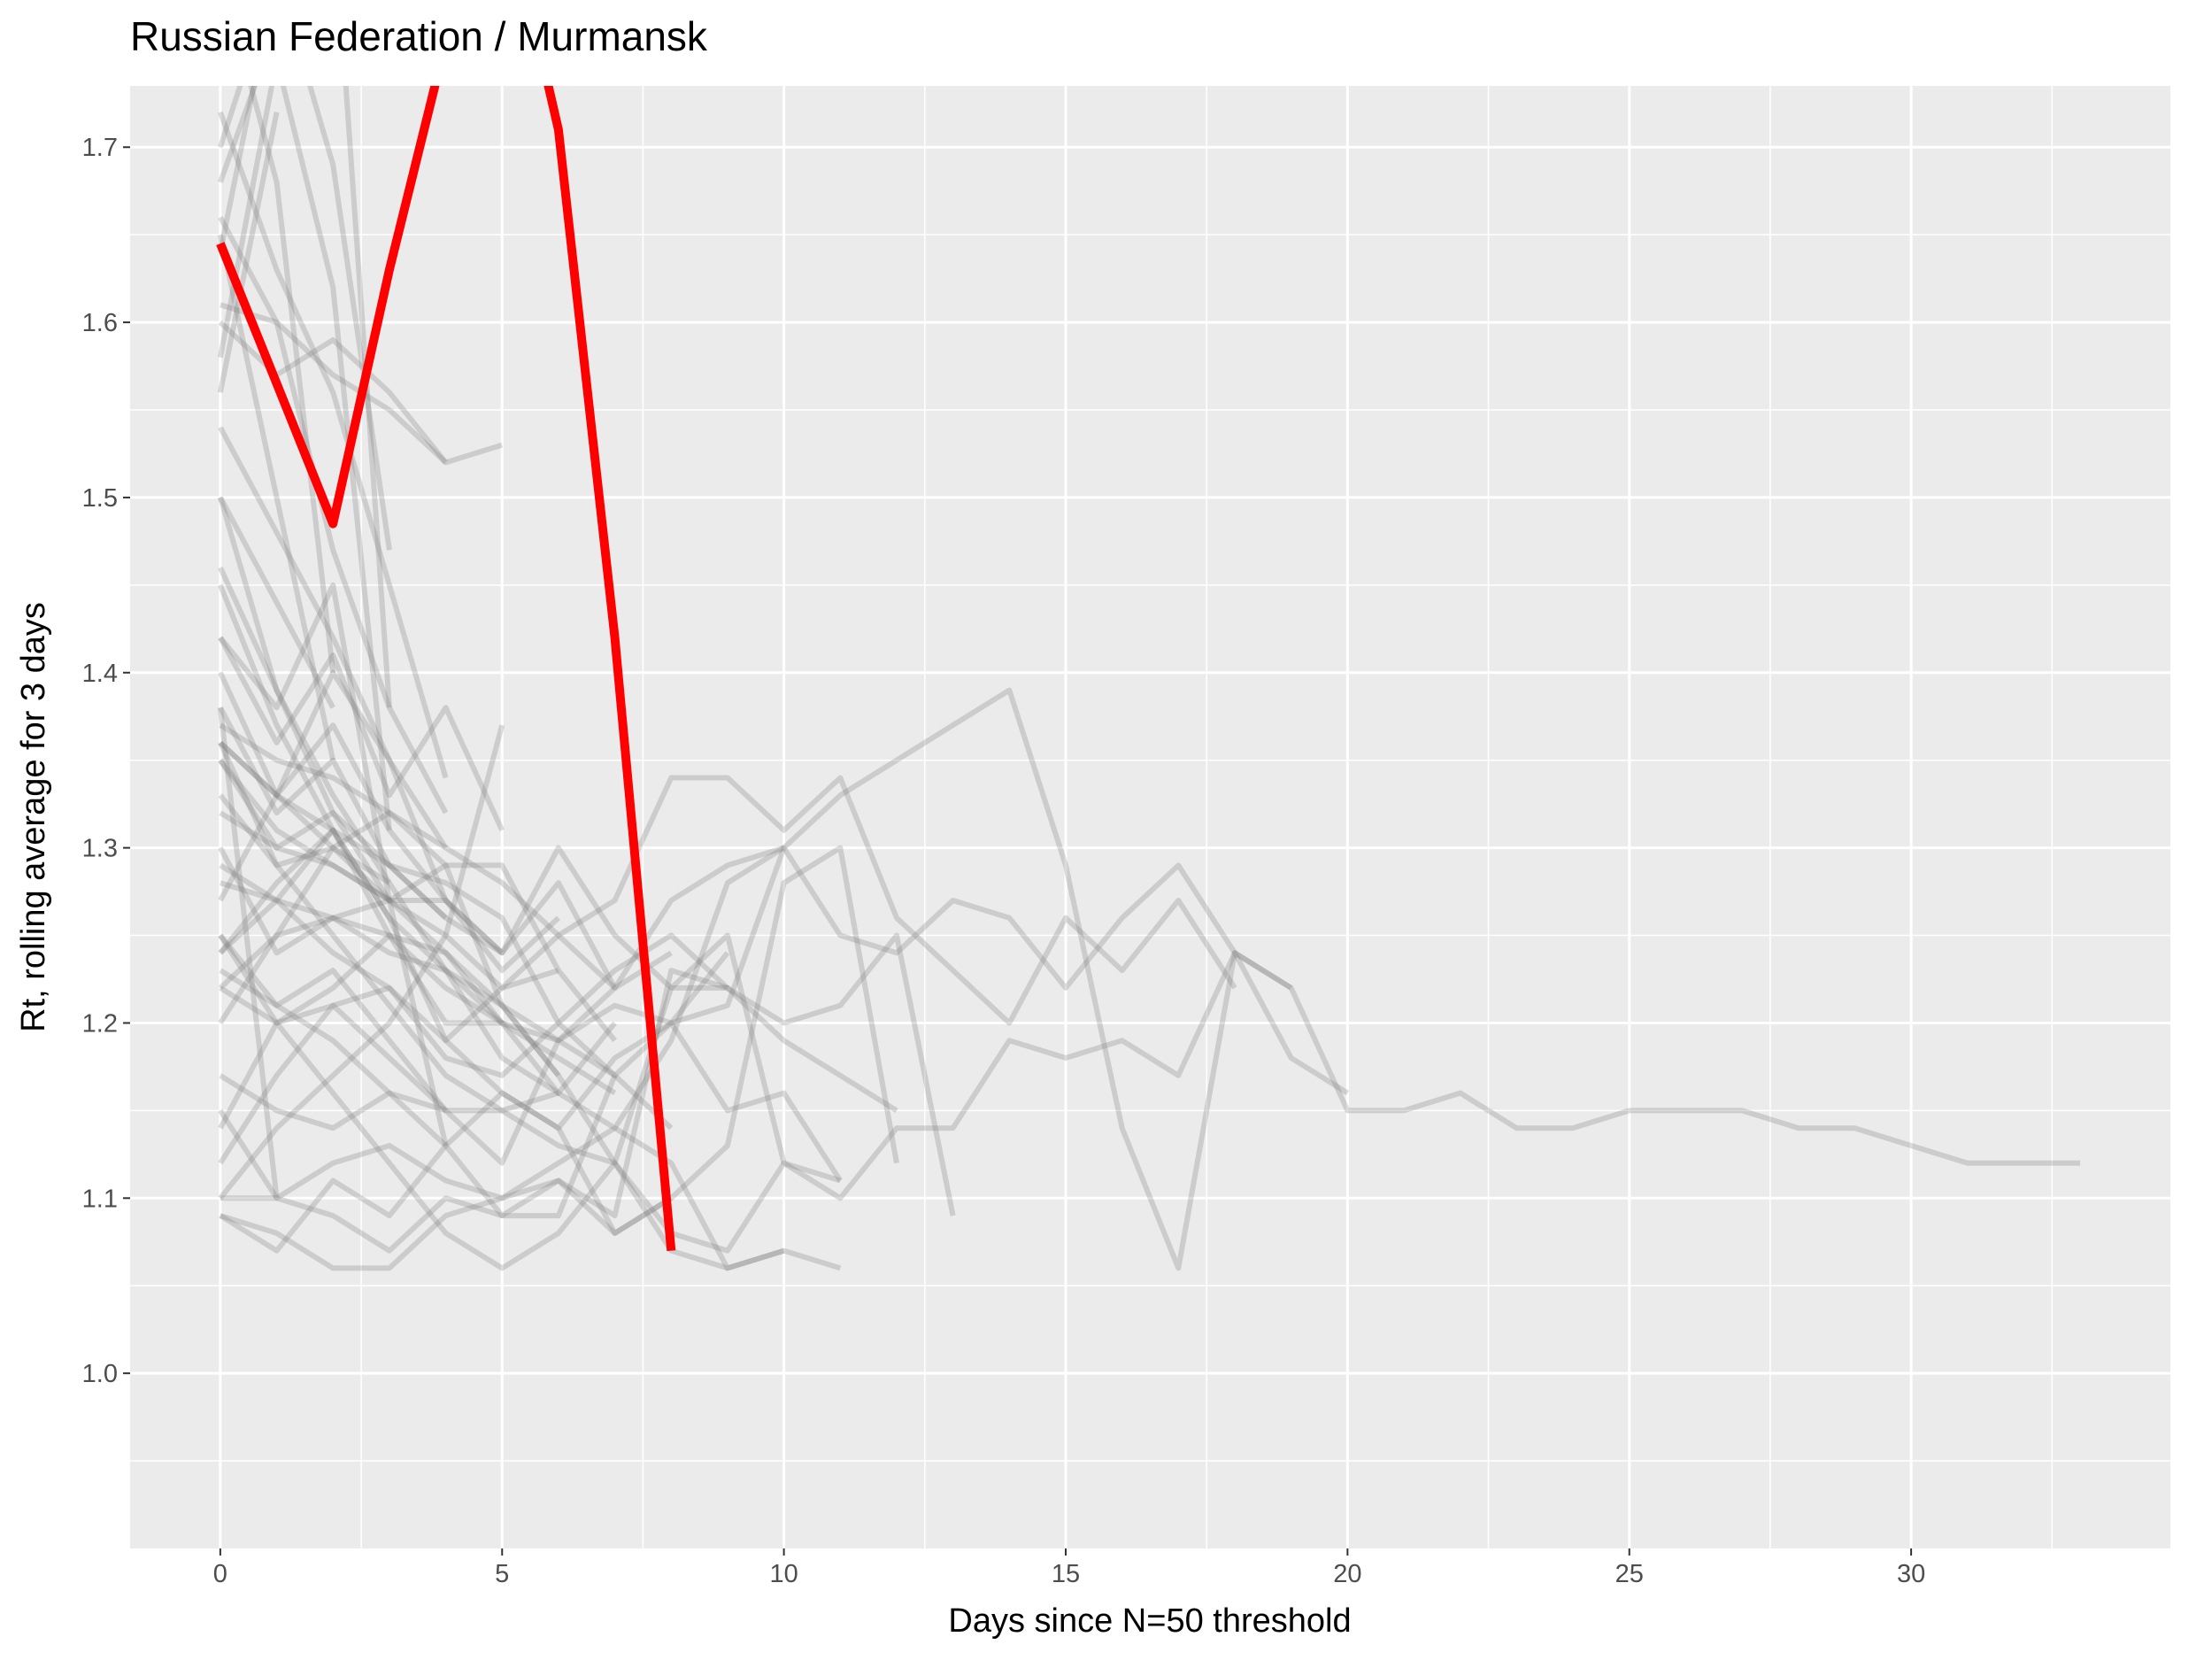  What do you see at coordinates (100, 148) in the screenshot?
I see `y-tick-label: 1.7` at bounding box center [100, 148].